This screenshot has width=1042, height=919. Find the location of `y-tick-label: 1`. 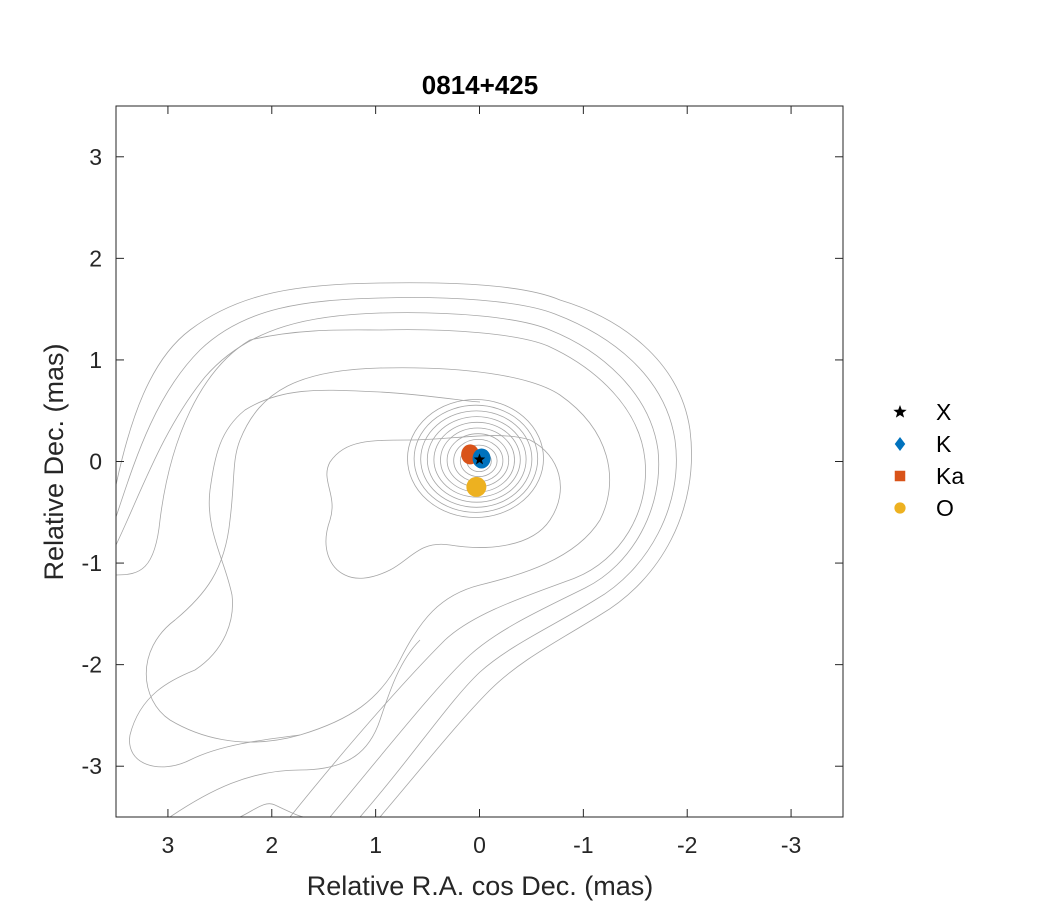

y-tick-label: 1 is located at coordinates (95, 360).